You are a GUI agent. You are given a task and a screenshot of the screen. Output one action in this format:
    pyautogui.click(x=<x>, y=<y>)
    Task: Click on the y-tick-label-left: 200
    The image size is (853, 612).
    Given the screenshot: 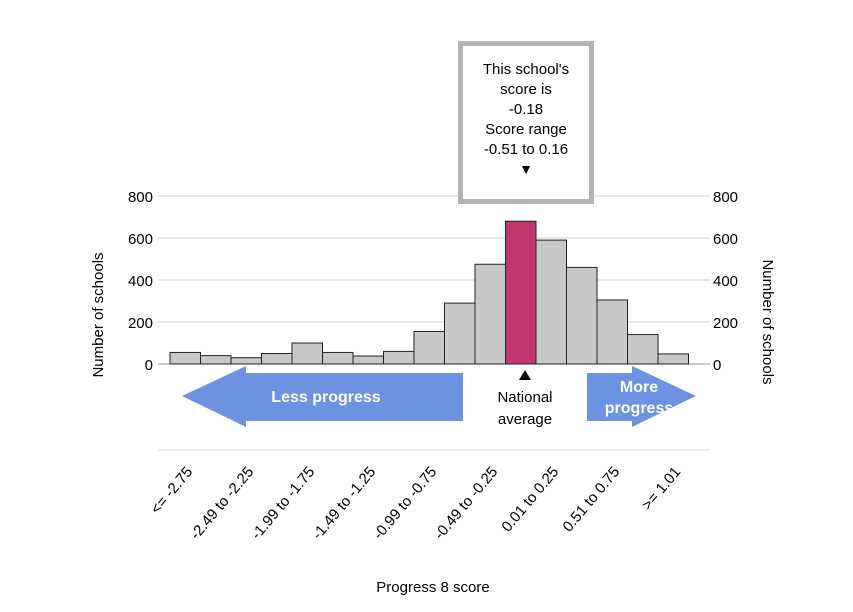 What is the action you would take?
    pyautogui.click(x=140, y=323)
    